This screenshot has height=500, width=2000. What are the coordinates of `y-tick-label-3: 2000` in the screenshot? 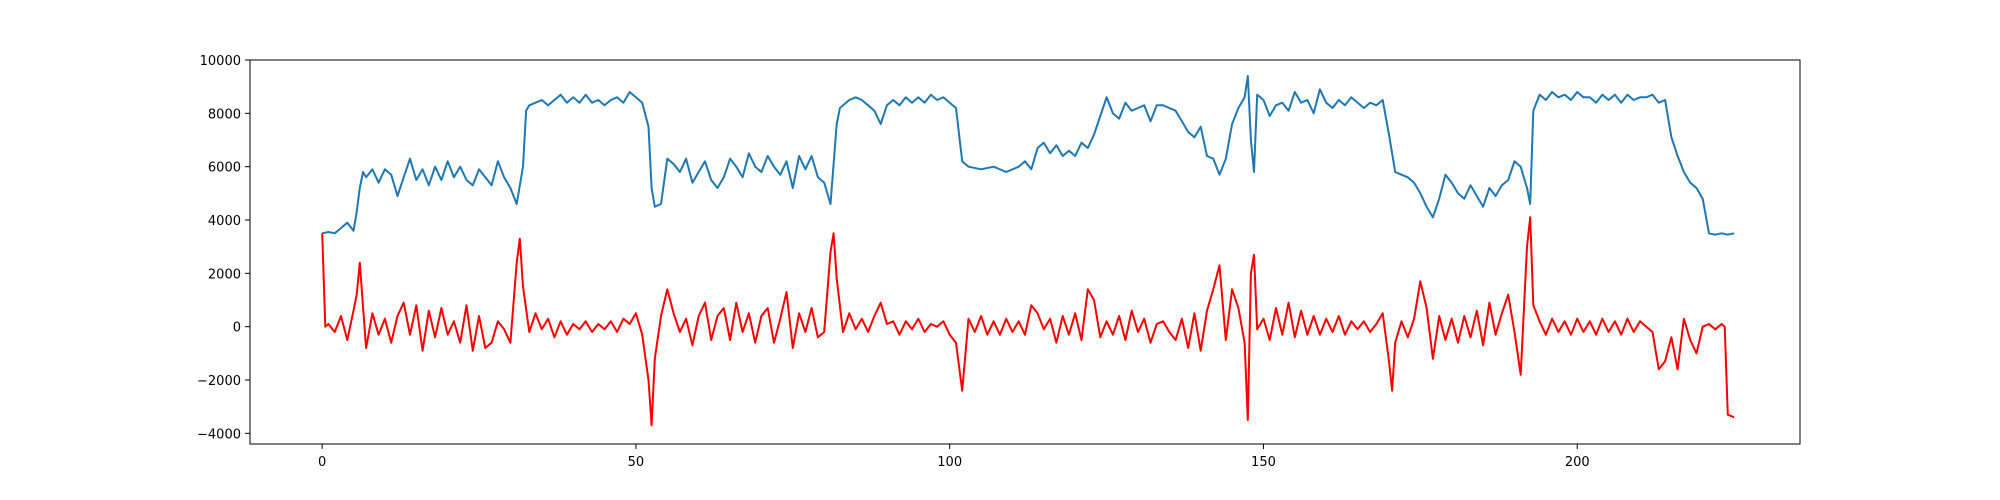 It's located at (224, 274).